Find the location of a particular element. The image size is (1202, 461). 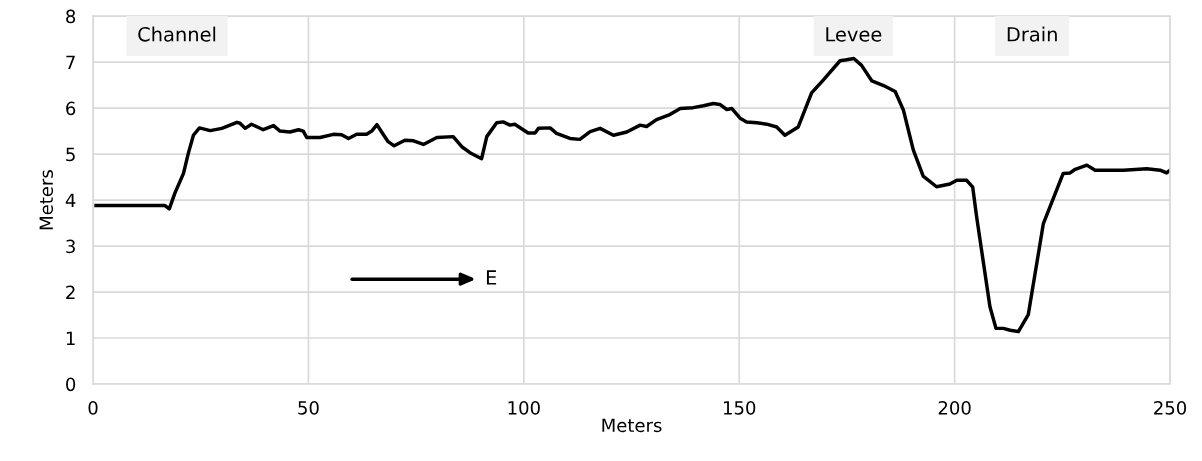

y-axis-title: Meters is located at coordinates (46, 200).